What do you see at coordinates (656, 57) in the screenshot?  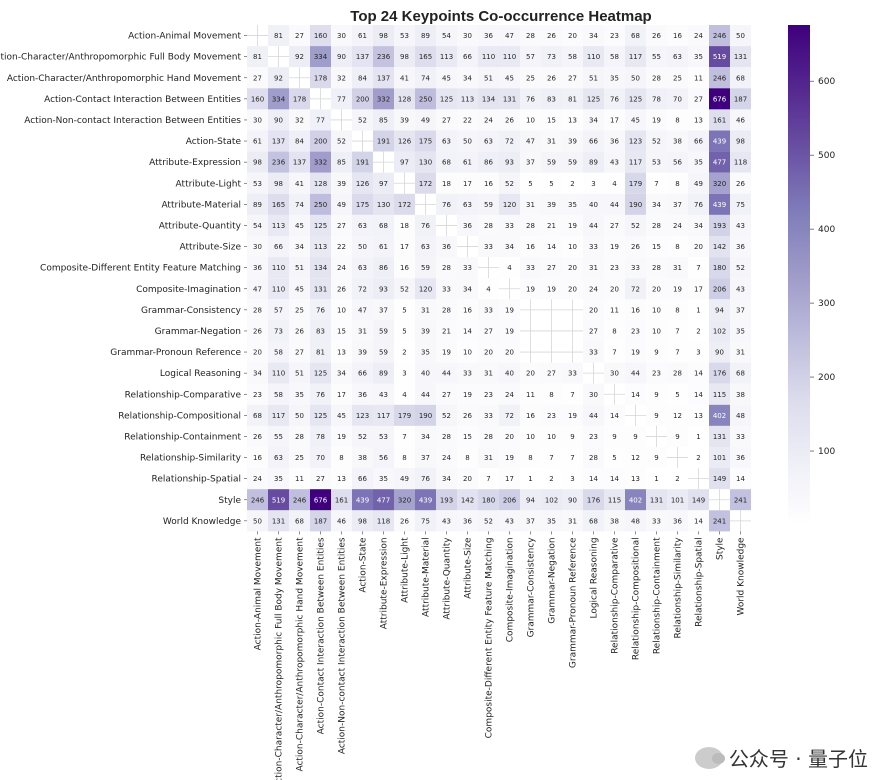 I see `cell-value-label: 55` at bounding box center [656, 57].